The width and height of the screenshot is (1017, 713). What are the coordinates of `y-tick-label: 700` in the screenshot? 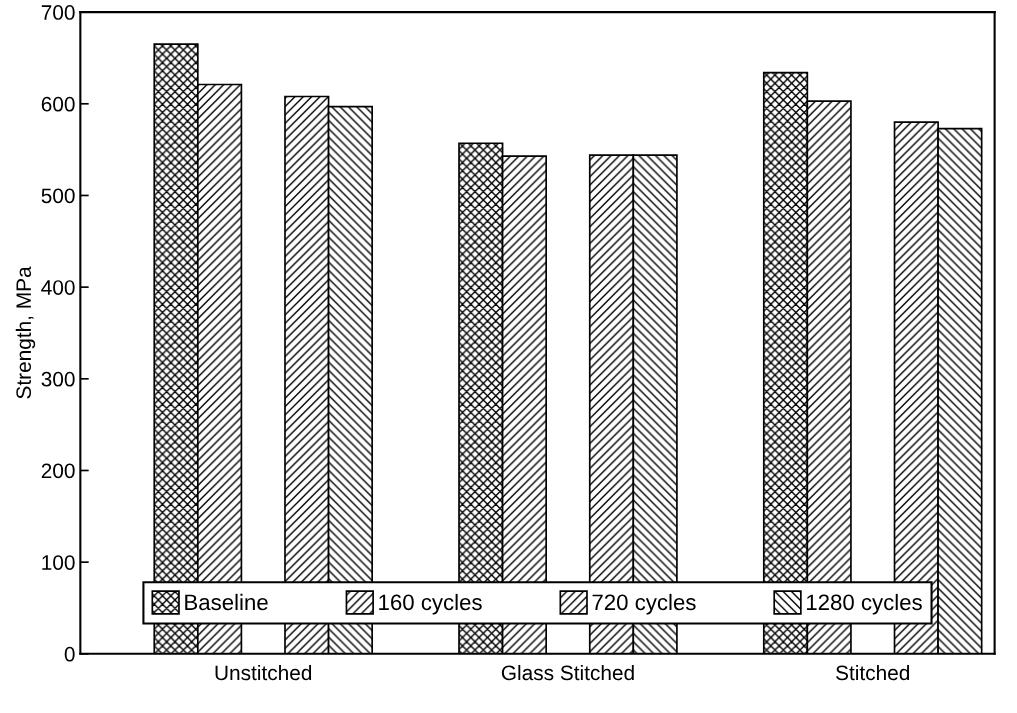 It's located at (58, 12).